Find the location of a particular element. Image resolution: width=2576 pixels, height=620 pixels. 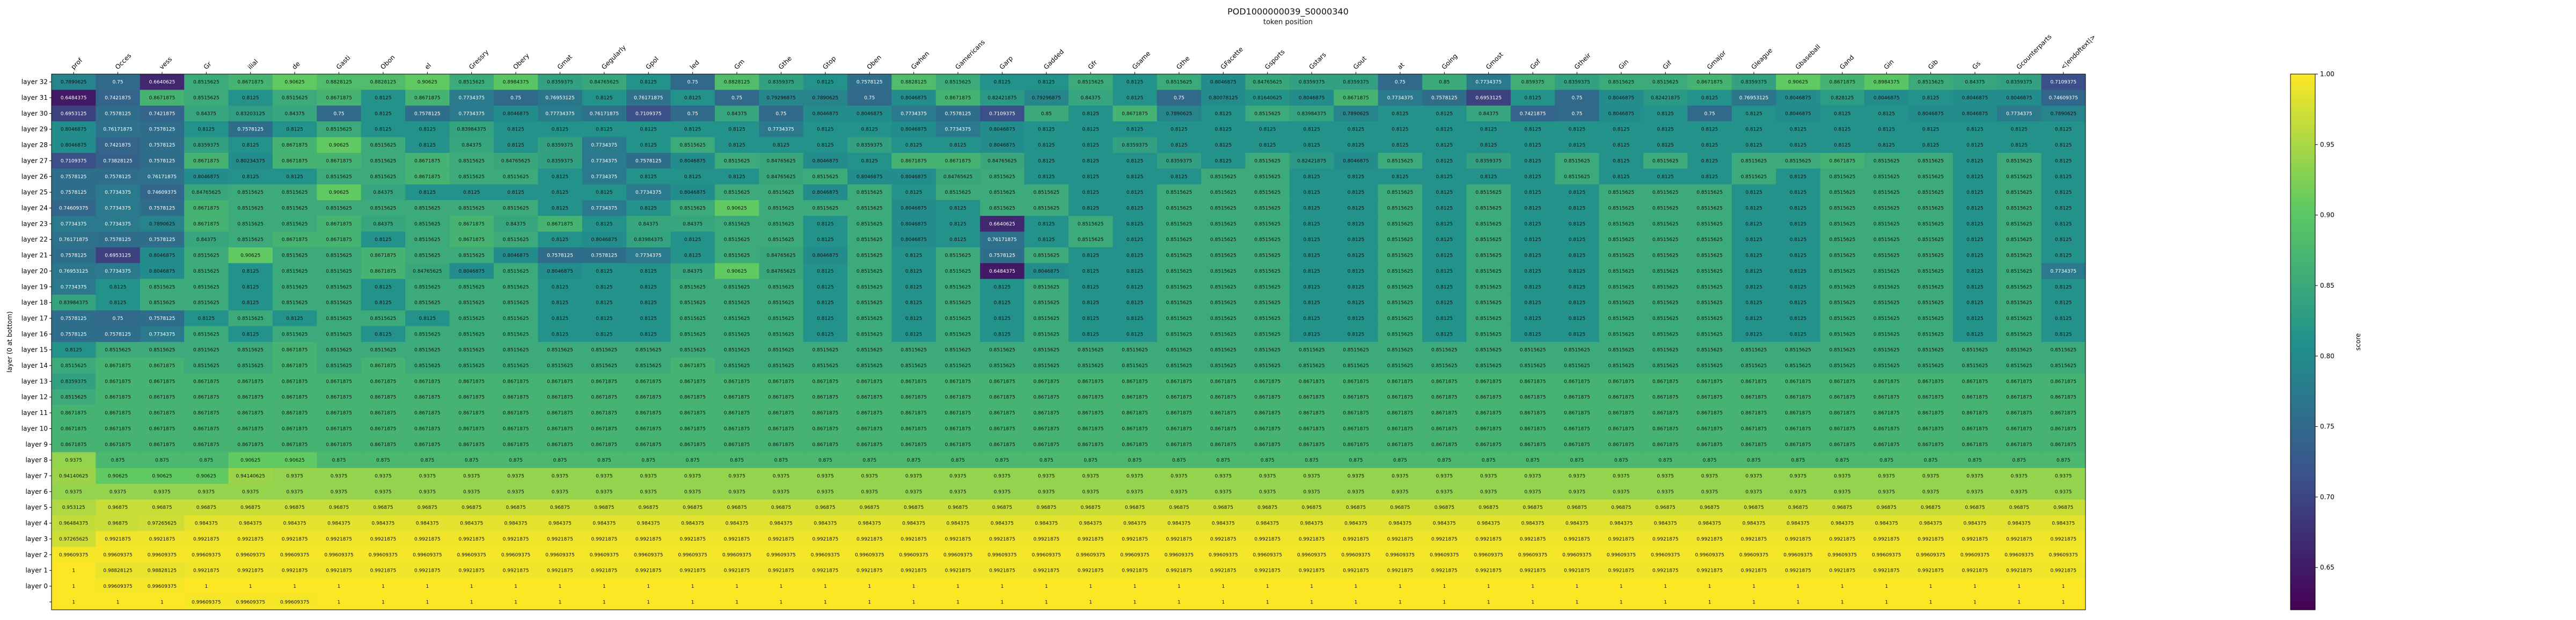

cell-value-label: 0.984375 is located at coordinates (1046, 524).